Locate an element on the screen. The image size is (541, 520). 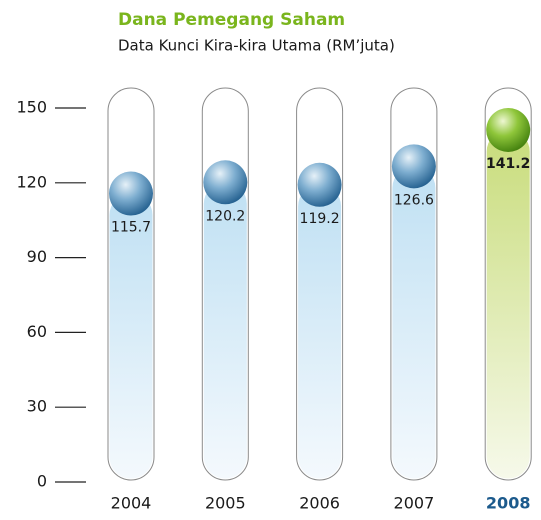
y-tick-label: 90 is located at coordinates (37, 256).